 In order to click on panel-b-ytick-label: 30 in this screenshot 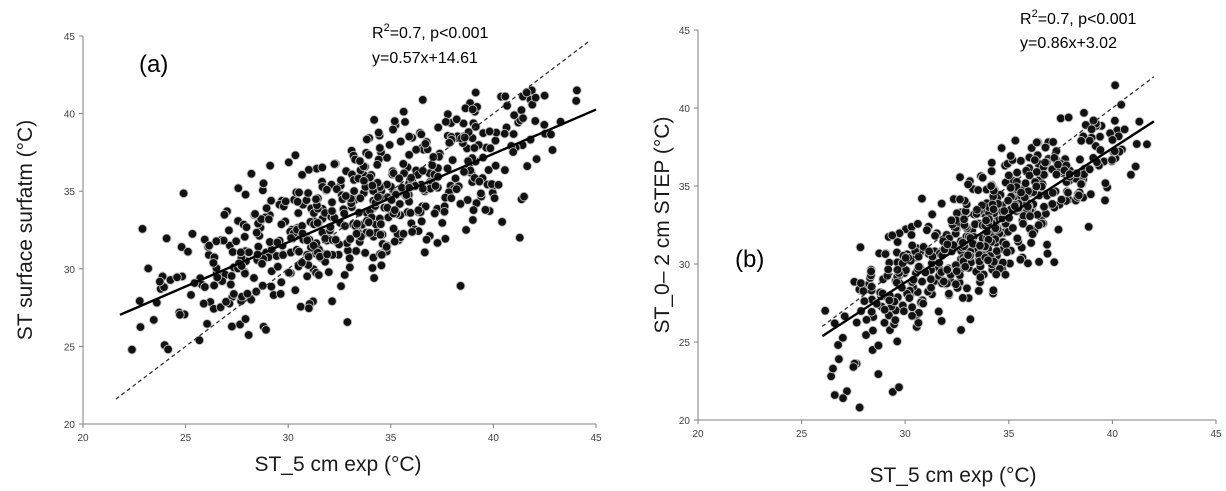, I will do `click(685, 265)`.